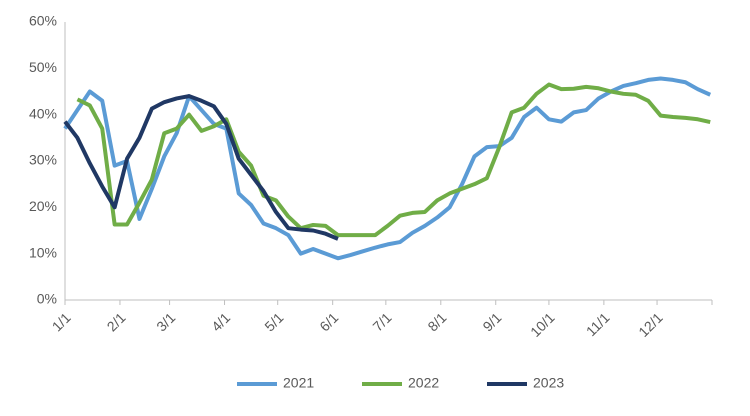 Image resolution: width=750 pixels, height=416 pixels. Describe the element at coordinates (43, 252) in the screenshot. I see `y-tick-label: 10%` at that location.